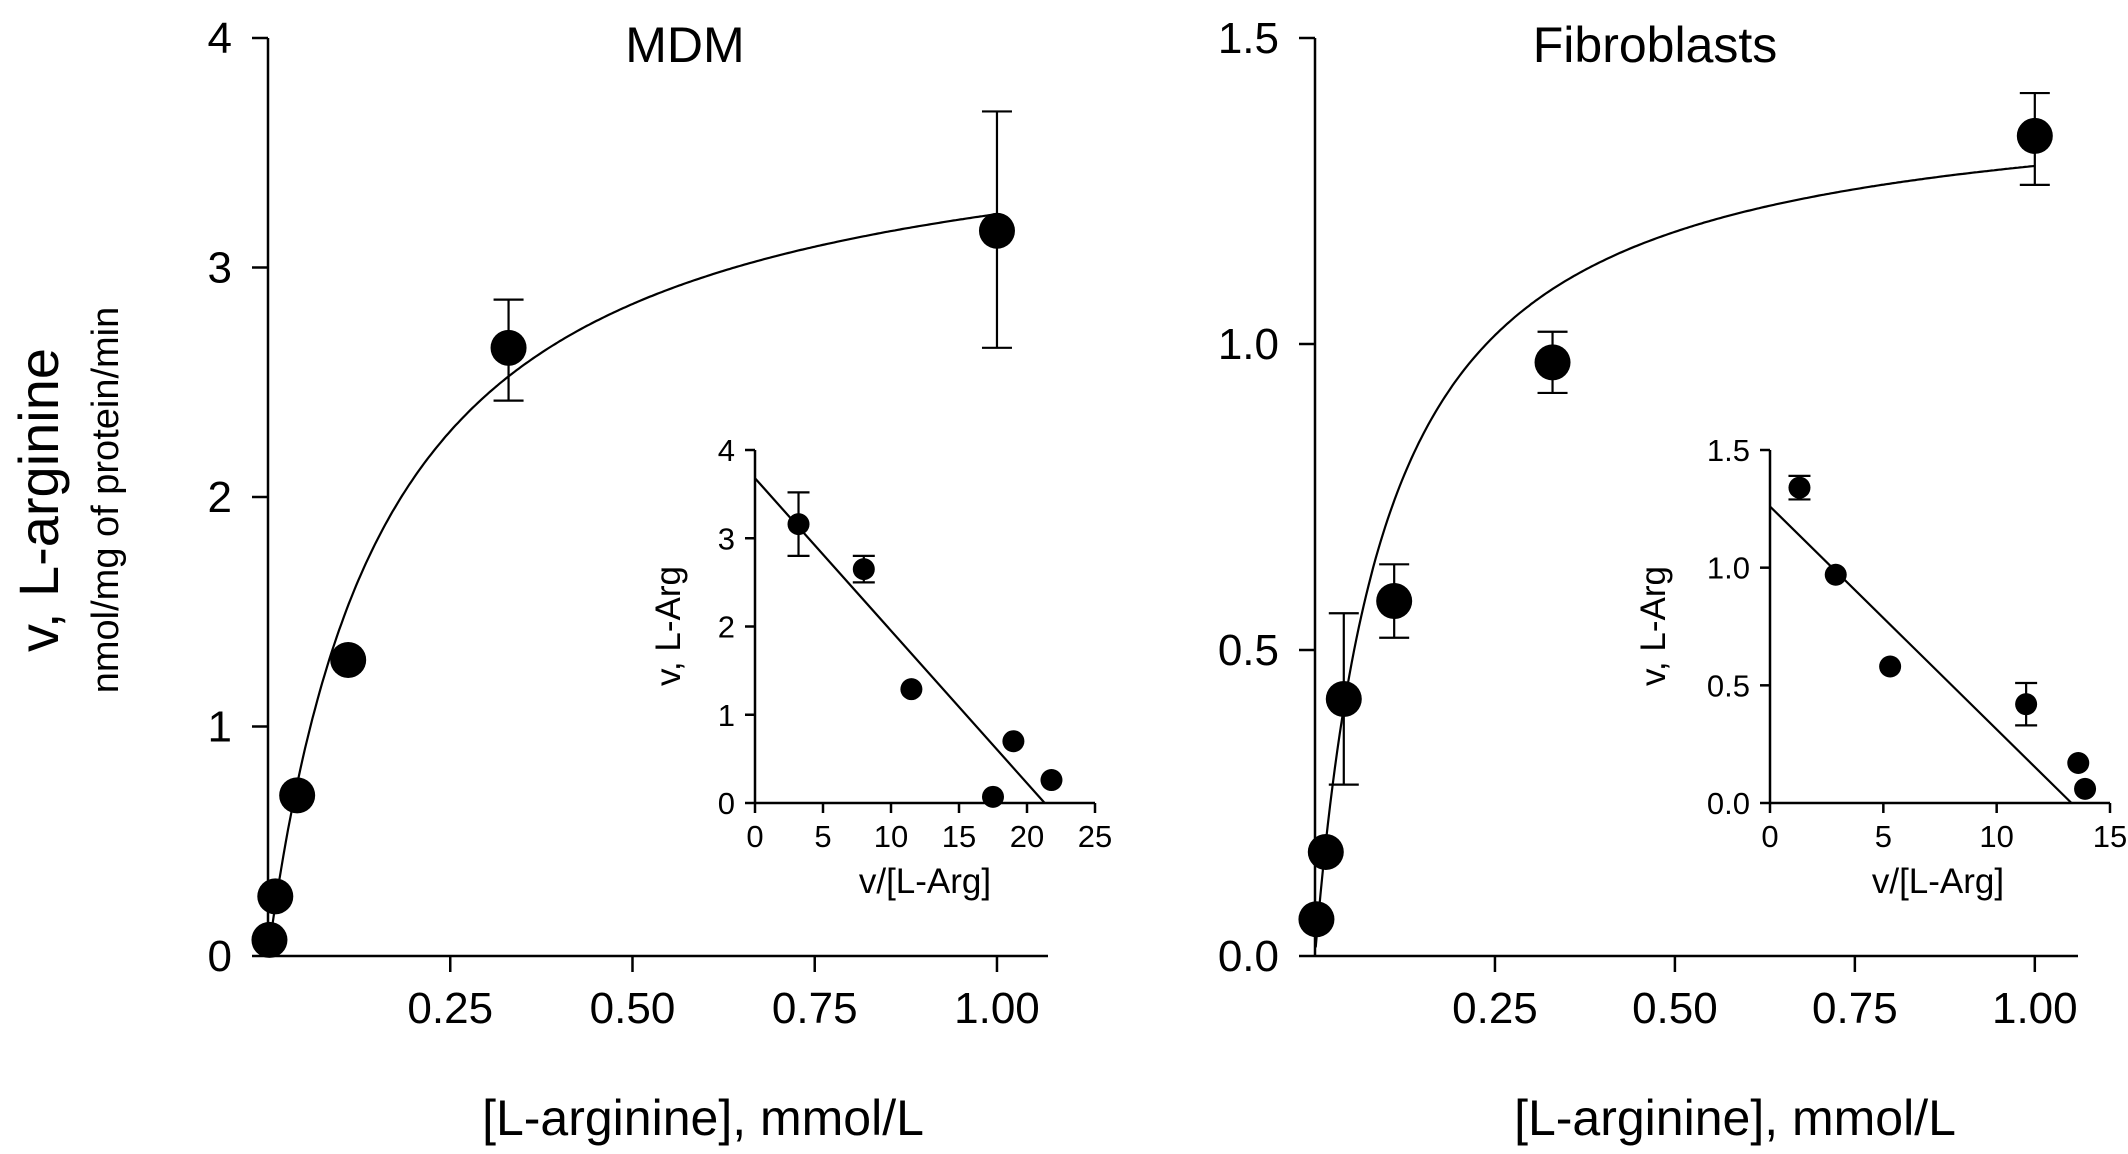  I want to click on inset-y-tick-label: 1.5, so click(1728, 450).